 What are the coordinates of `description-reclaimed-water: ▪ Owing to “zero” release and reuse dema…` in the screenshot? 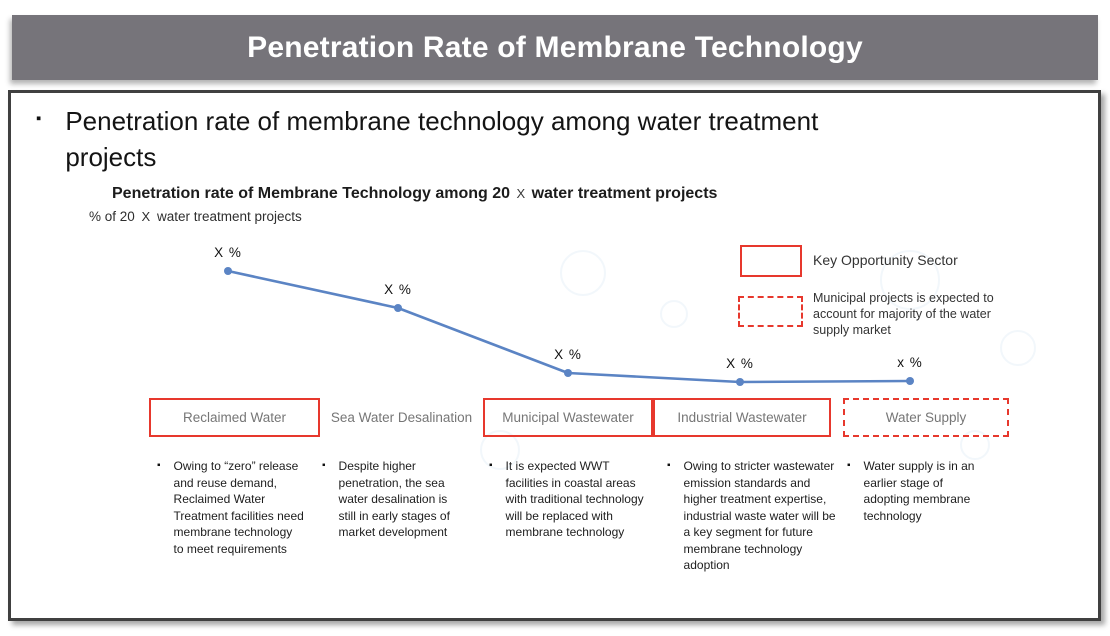 It's located at (231, 507).